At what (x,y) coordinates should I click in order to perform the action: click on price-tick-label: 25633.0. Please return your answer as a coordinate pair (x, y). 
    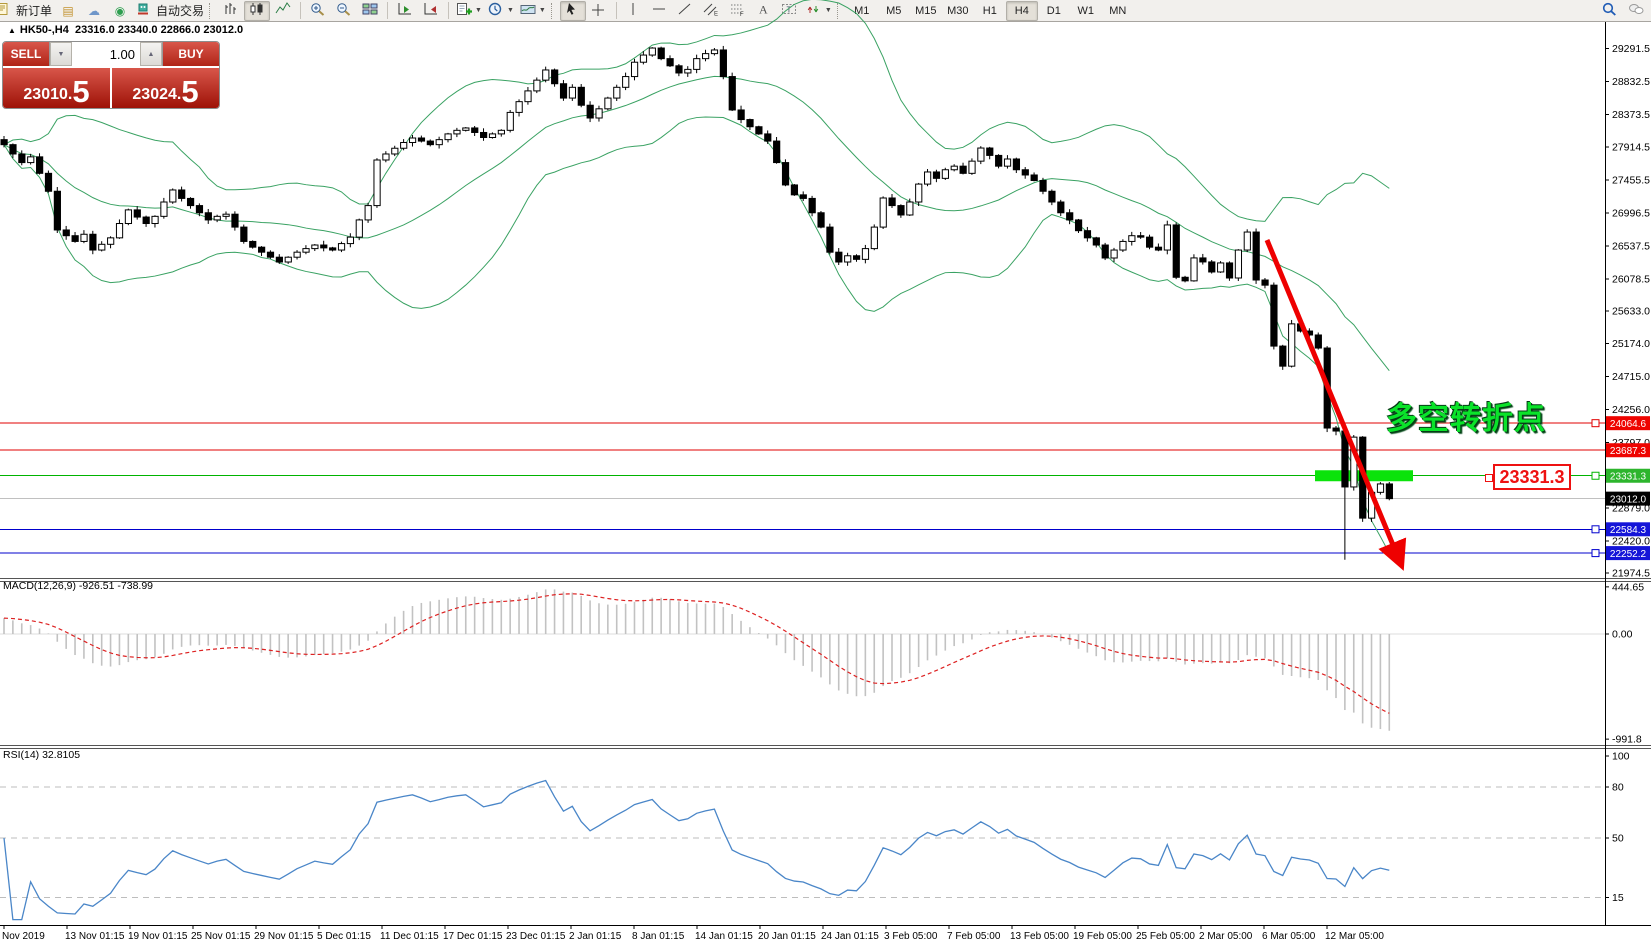
    Looking at the image, I should click on (1631, 311).